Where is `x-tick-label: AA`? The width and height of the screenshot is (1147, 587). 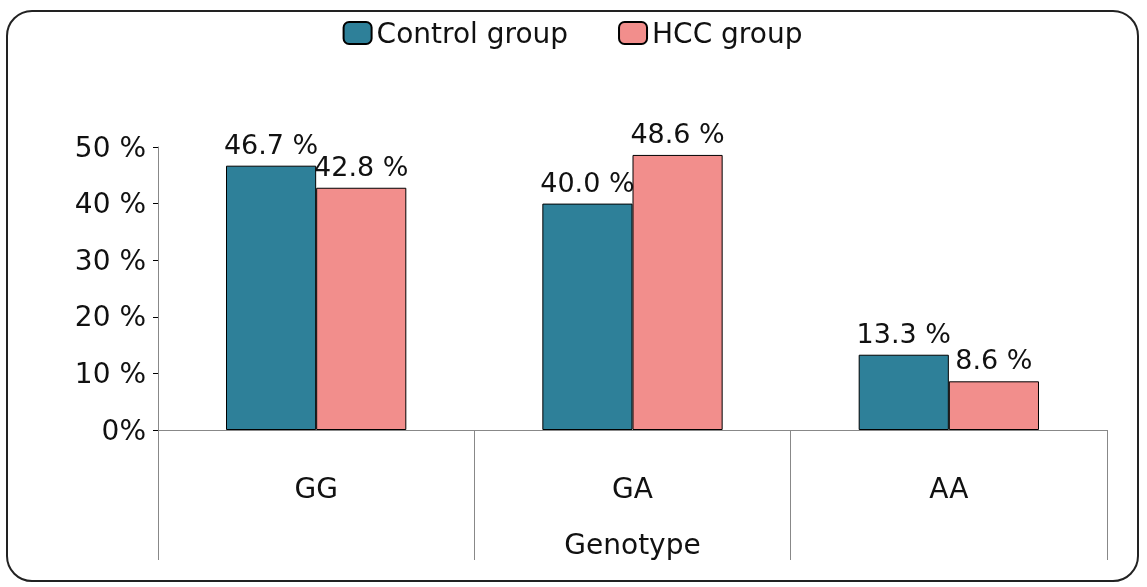 x-tick-label: AA is located at coordinates (949, 488).